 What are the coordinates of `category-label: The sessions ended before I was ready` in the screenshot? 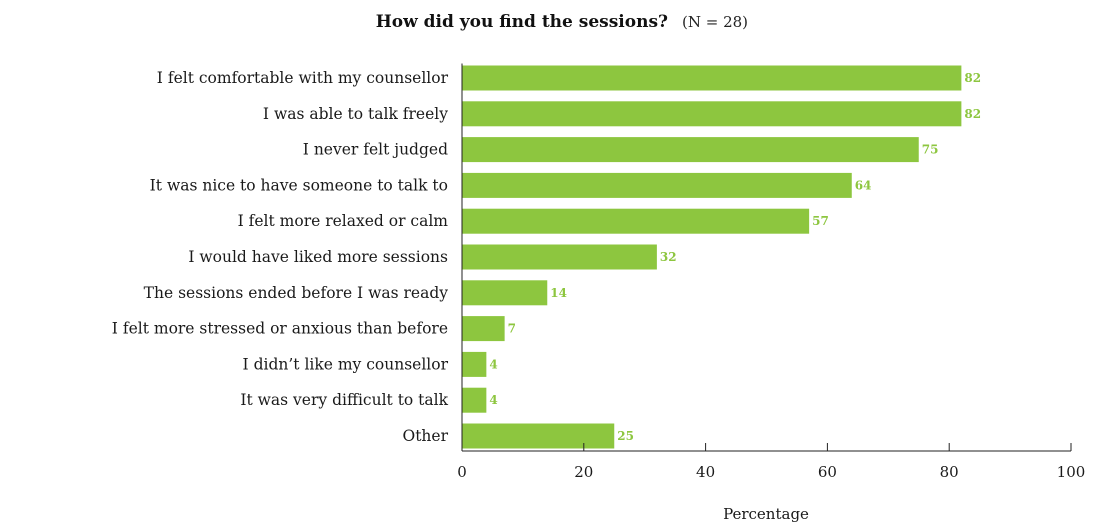 It's located at (296, 293).